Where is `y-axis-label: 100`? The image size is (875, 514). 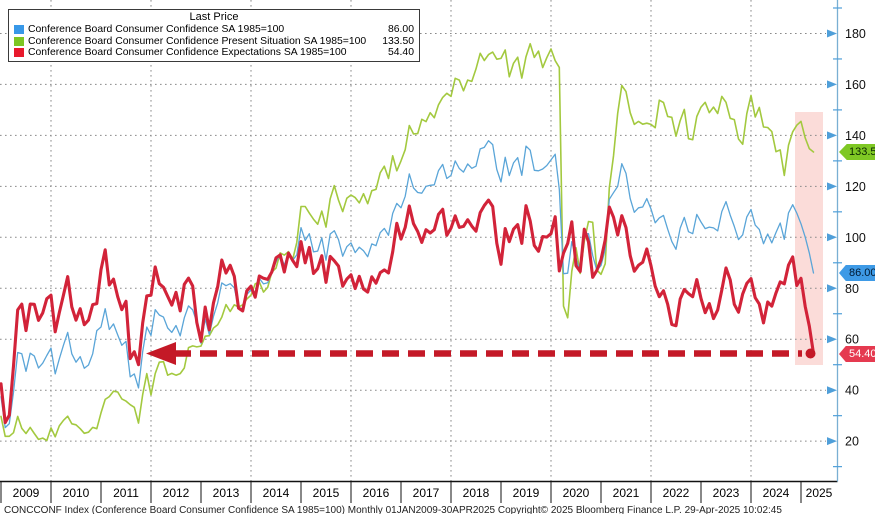
y-axis-label: 100 is located at coordinates (855, 238).